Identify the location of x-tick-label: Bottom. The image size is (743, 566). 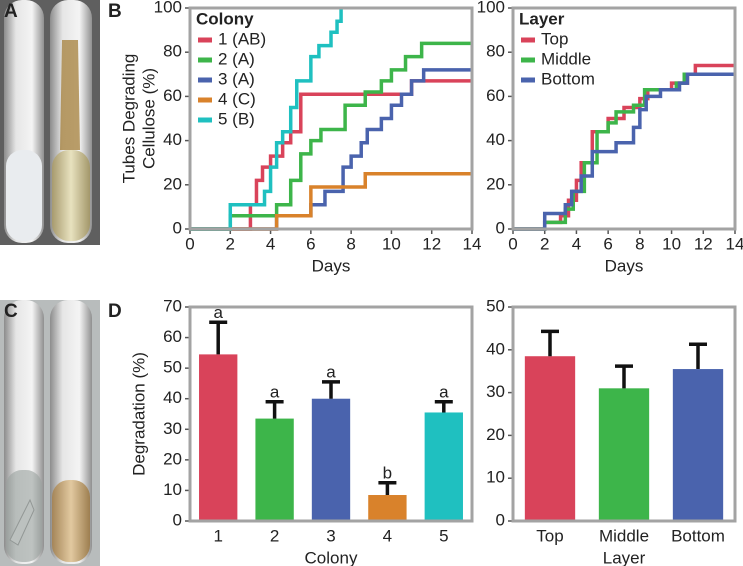
(698, 535).